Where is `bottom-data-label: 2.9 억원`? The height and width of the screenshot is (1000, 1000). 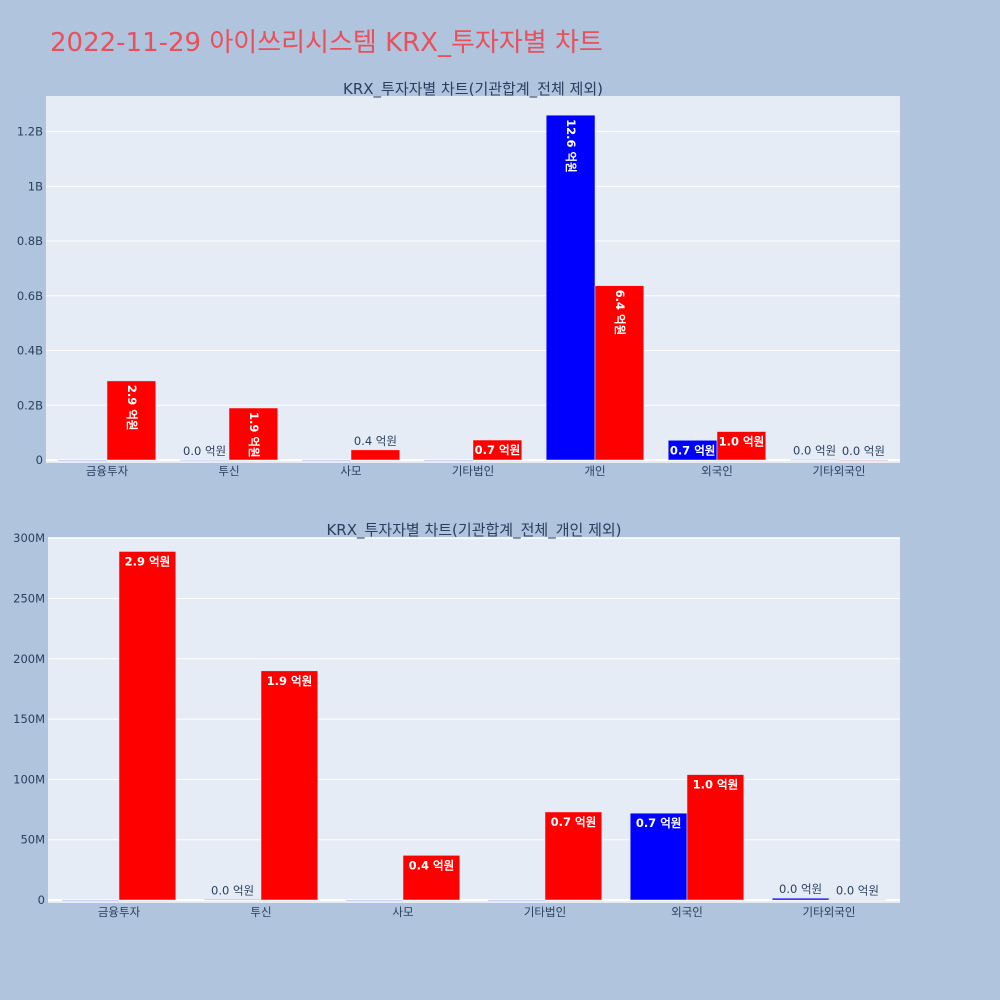
bottom-data-label: 2.9 억원 is located at coordinates (148, 561).